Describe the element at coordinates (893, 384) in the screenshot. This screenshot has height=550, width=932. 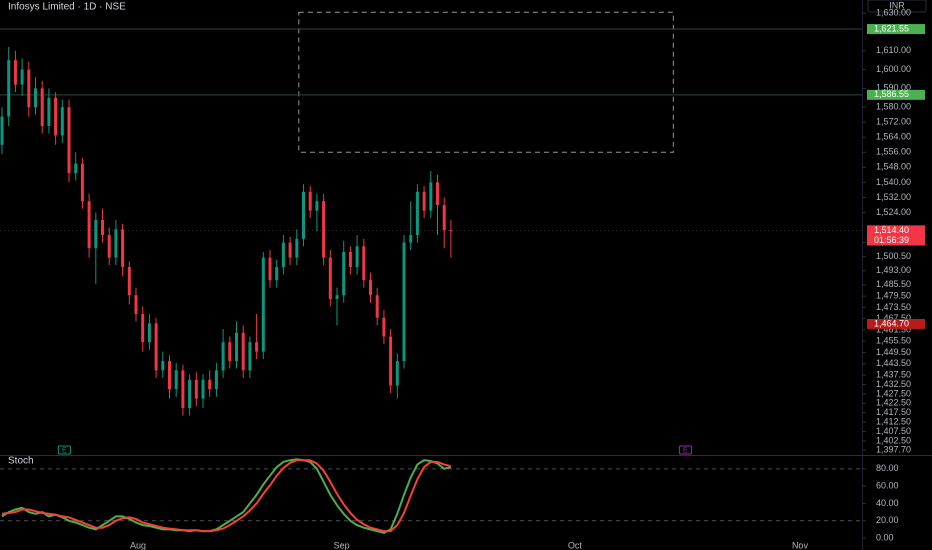
I see `y-tick-label: 1,432.50` at that location.